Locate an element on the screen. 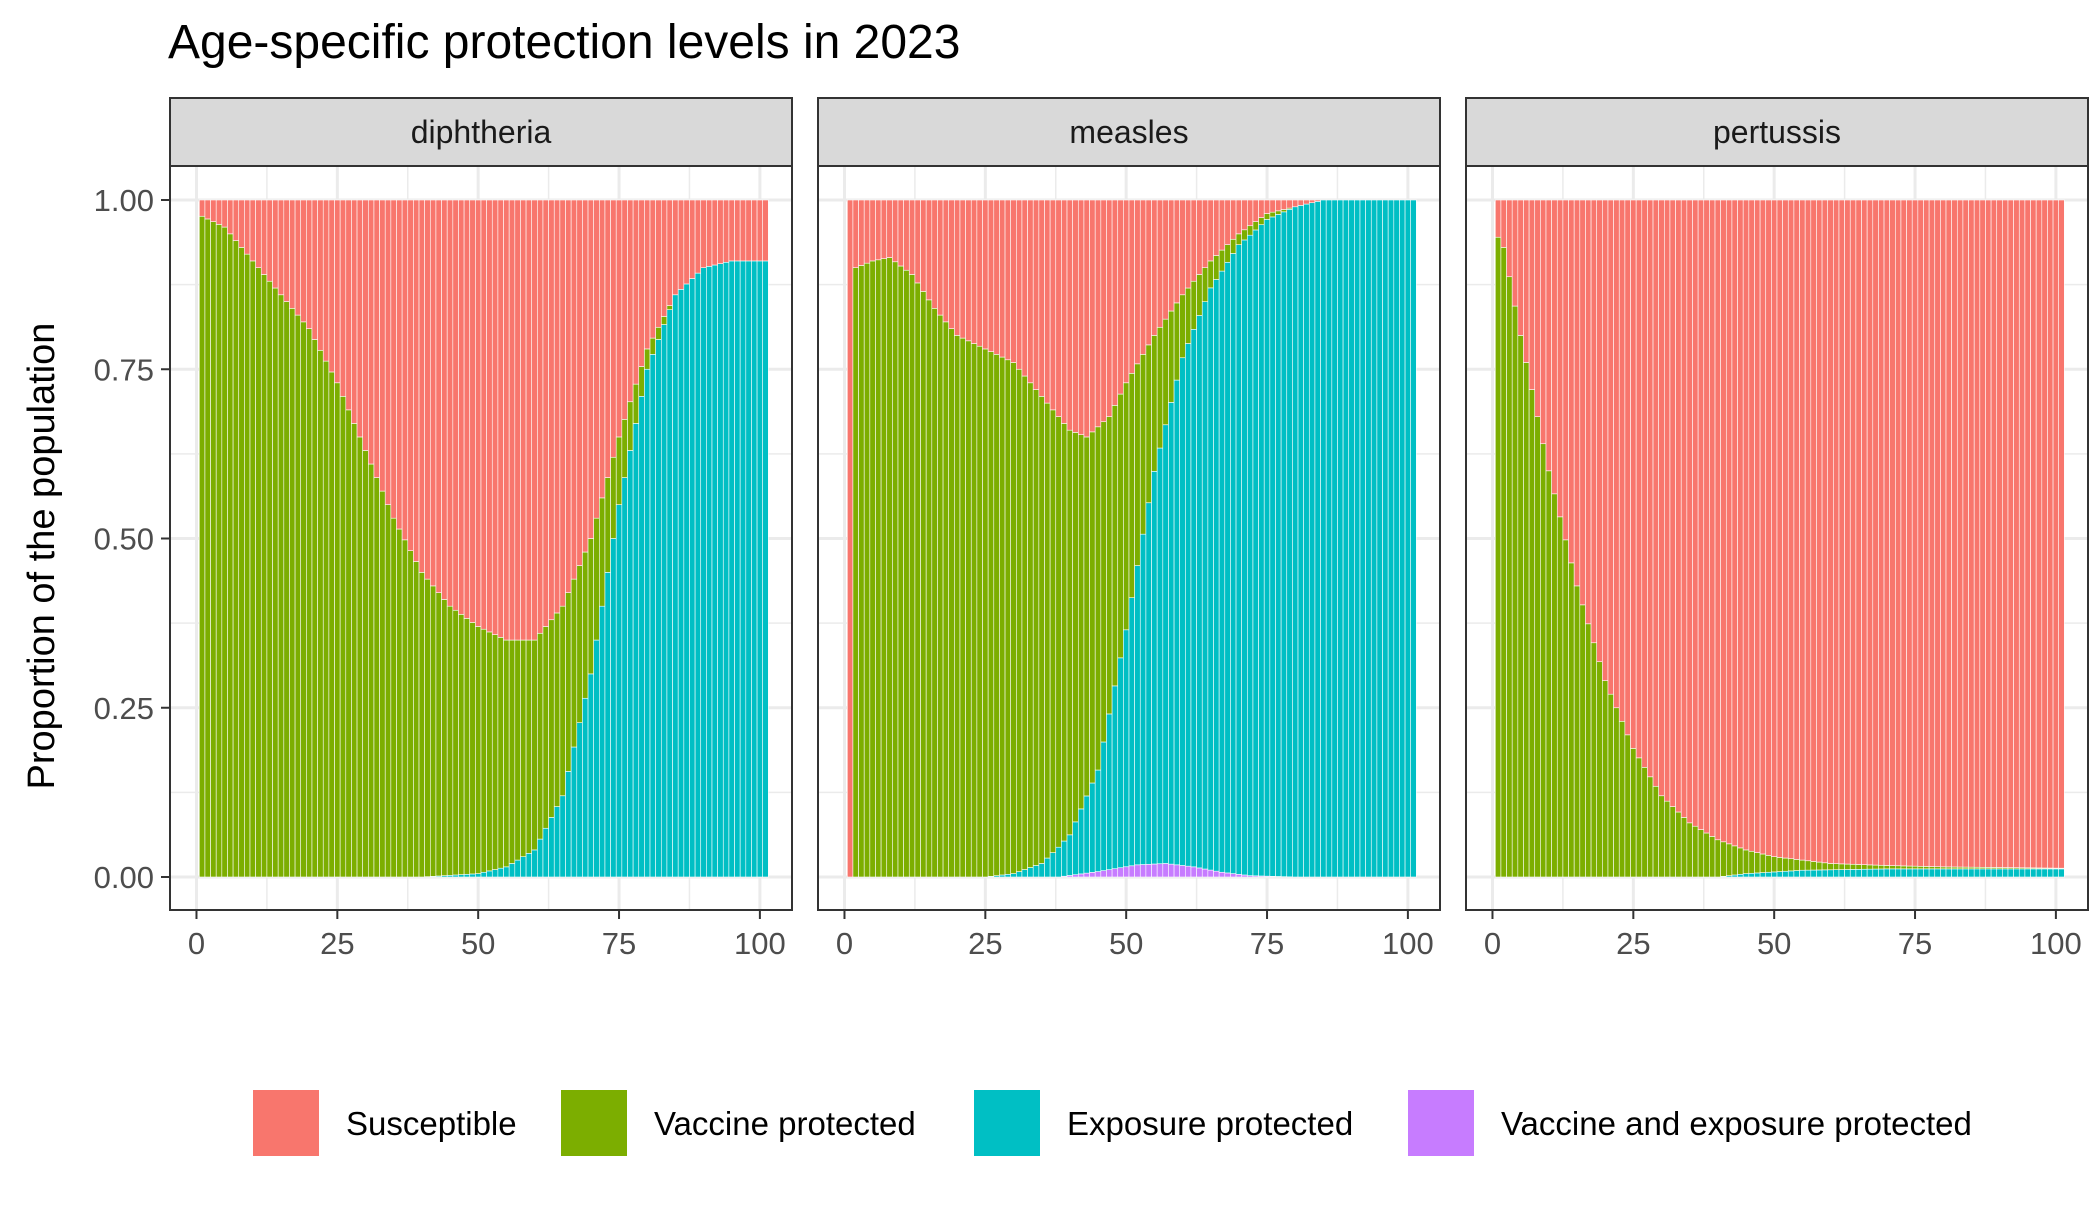 The width and height of the screenshot is (2100, 1205). x-tick-label: 0 is located at coordinates (196, 943).